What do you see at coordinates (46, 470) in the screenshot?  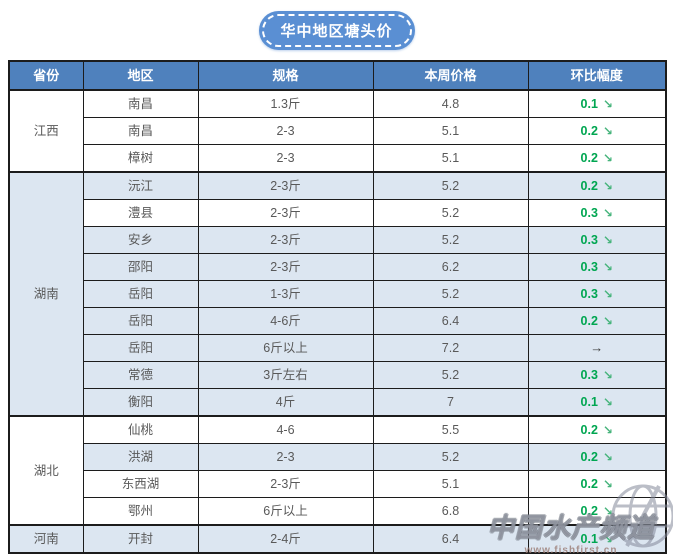 I see `province-cell: 湖北` at bounding box center [46, 470].